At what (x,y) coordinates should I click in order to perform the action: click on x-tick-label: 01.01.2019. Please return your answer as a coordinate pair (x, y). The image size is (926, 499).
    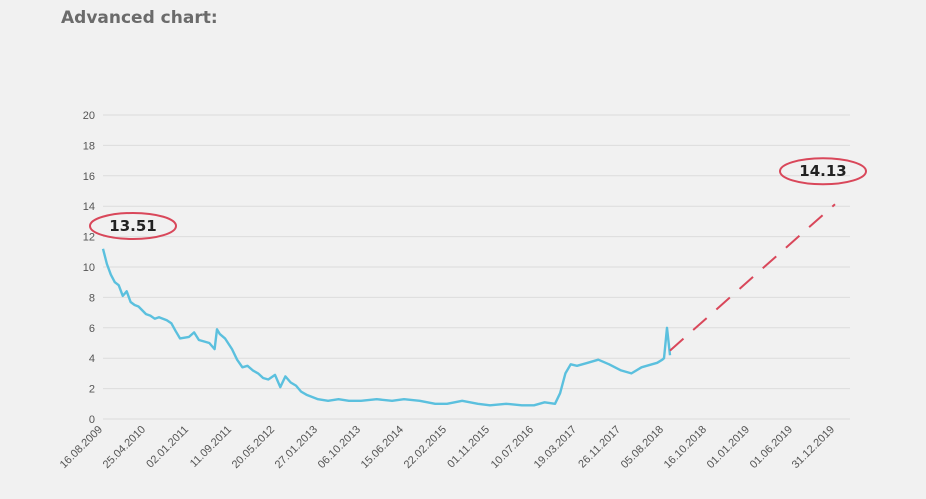
    Looking at the image, I should click on (728, 447).